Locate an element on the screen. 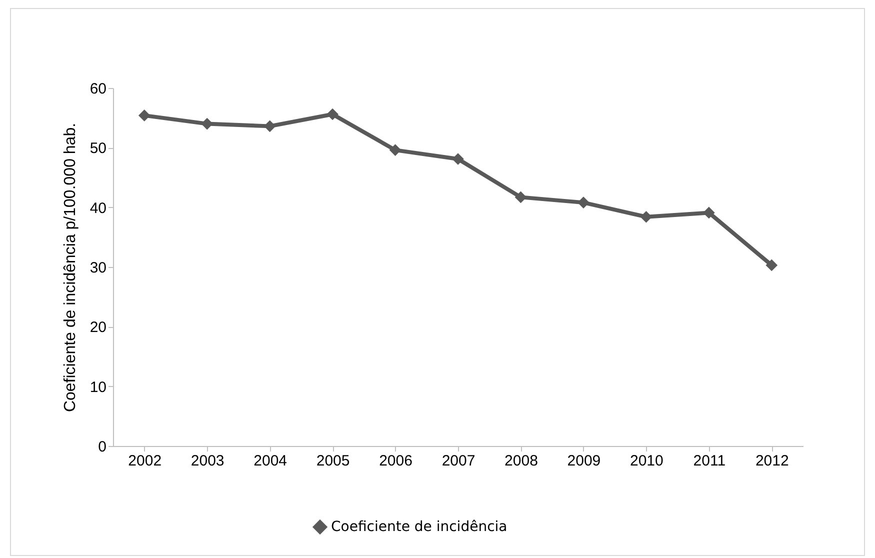 Image resolution: width=875 pixels, height=558 pixels. x-tick-label: 2006 is located at coordinates (395, 461).